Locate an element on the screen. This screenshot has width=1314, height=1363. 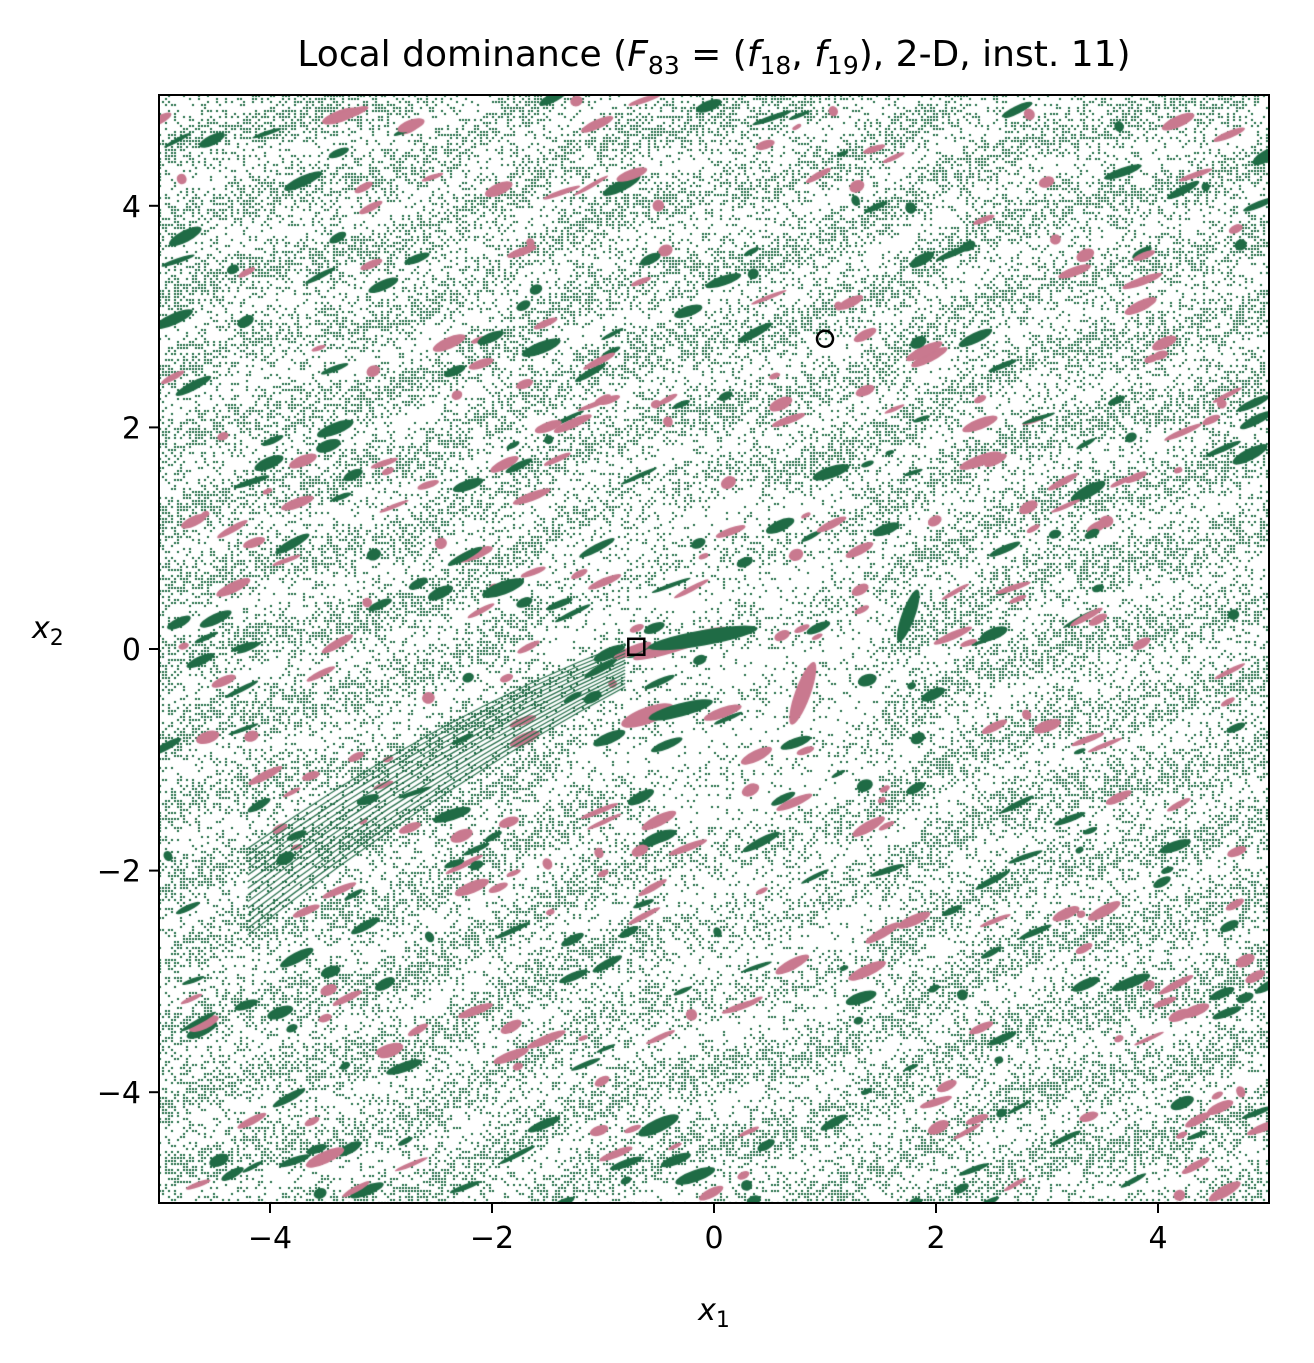
optimum-square is located at coordinates (636, 647).